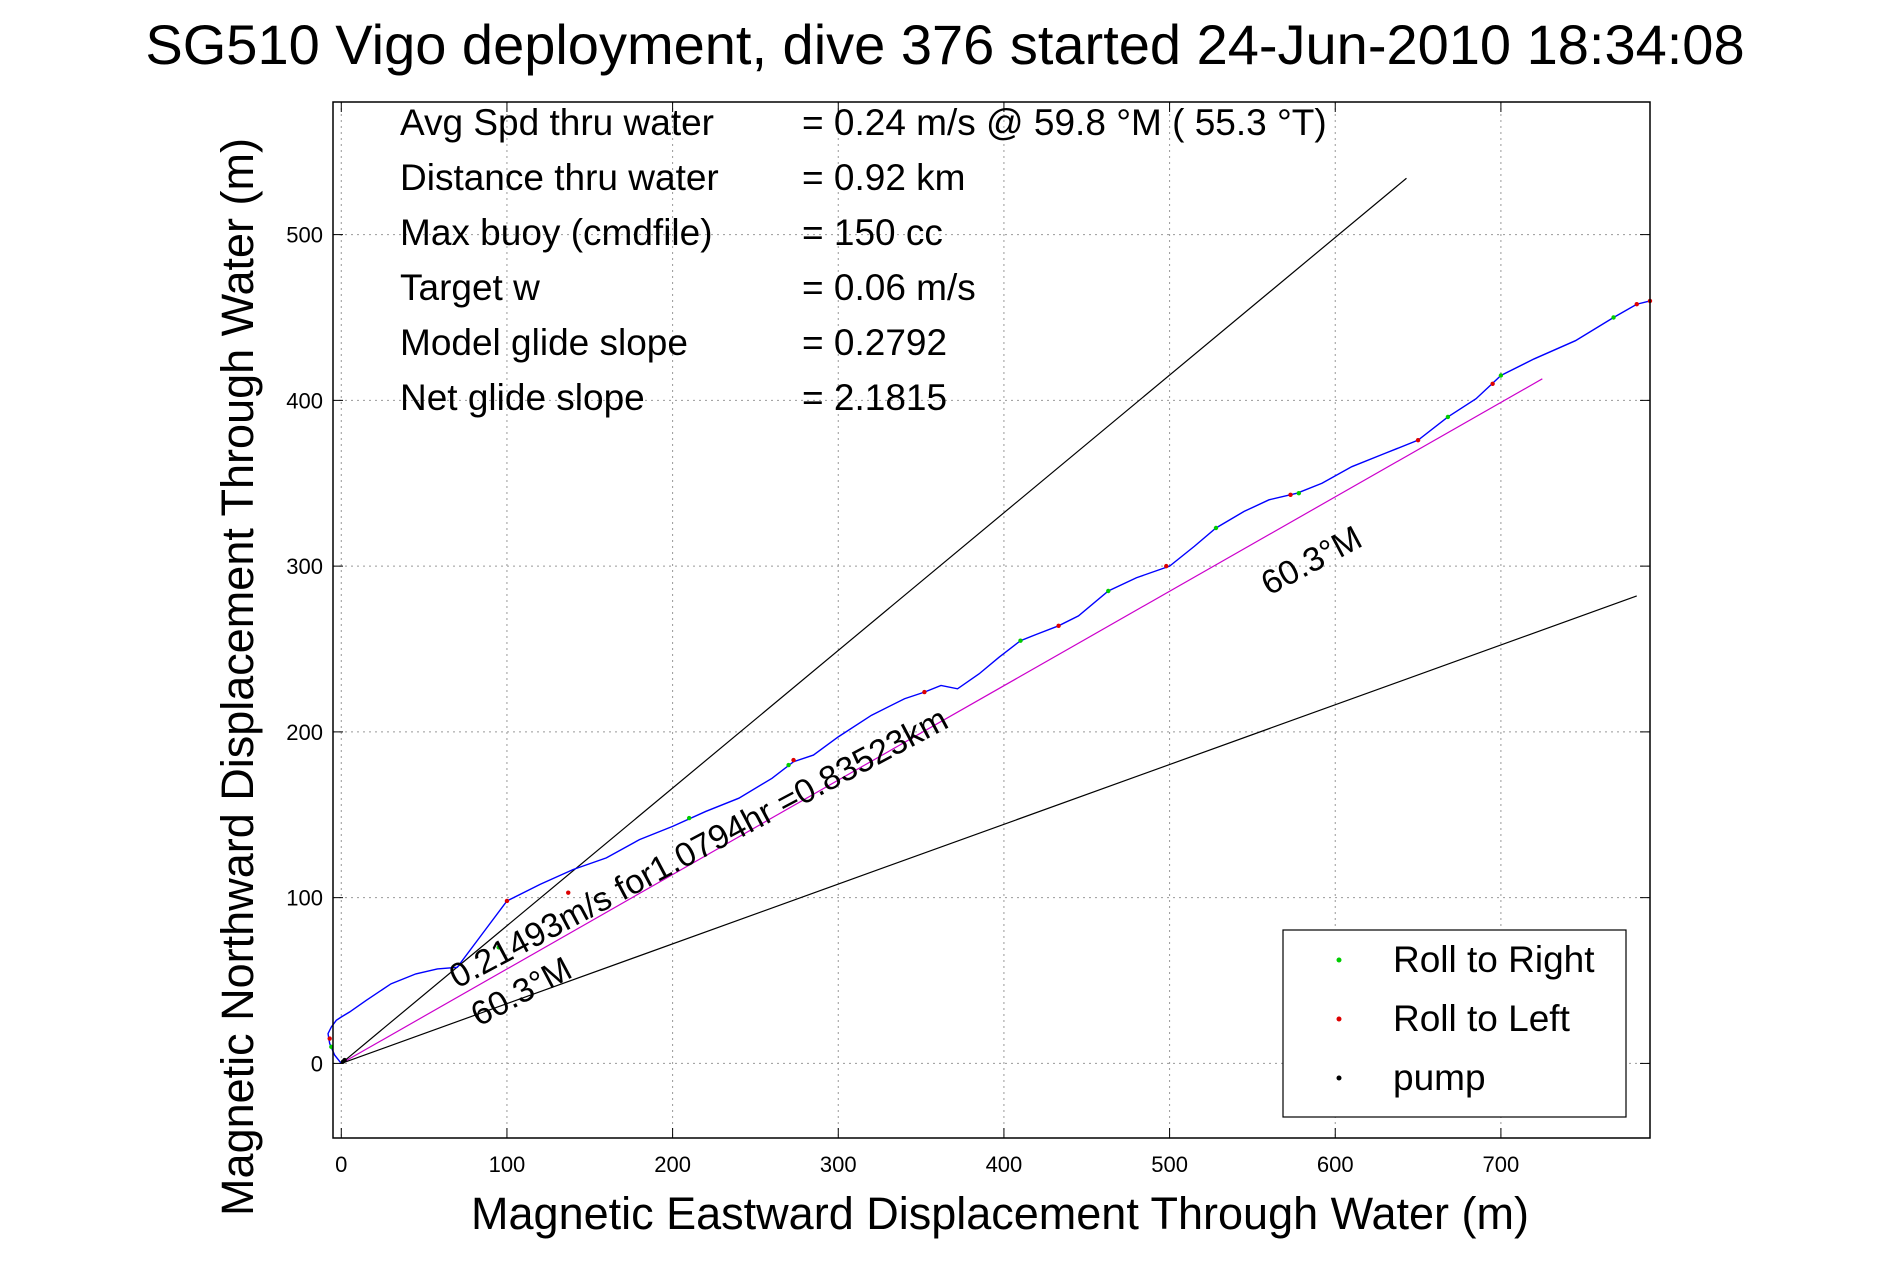 The image size is (1891, 1262). I want to click on info-value-5: = 2.1815, so click(874, 397).